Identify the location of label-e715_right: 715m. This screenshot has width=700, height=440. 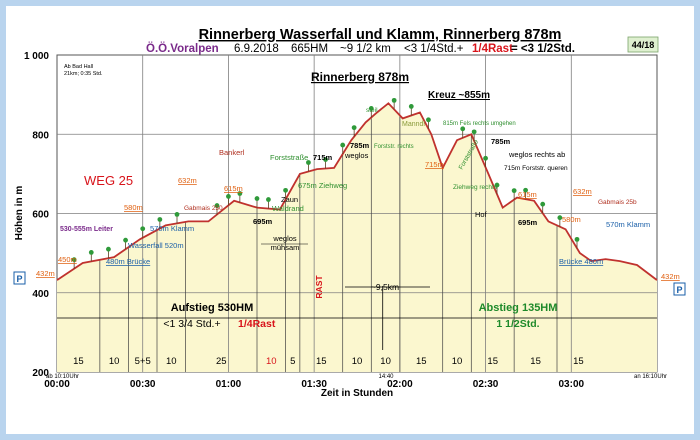
(434, 164).